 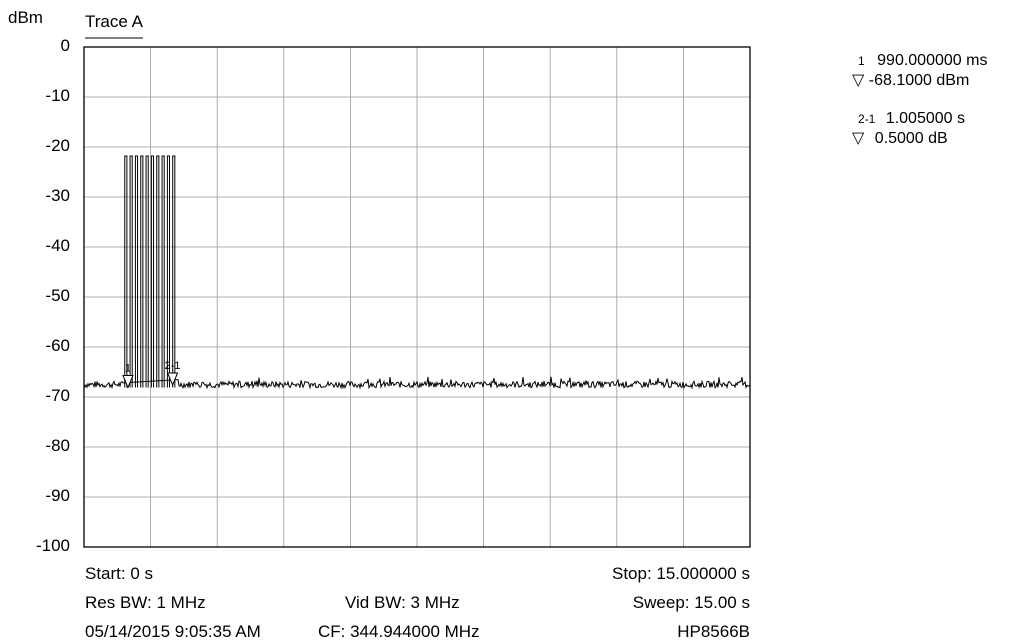 I want to click on y-tick-label: -100, so click(x=52, y=545).